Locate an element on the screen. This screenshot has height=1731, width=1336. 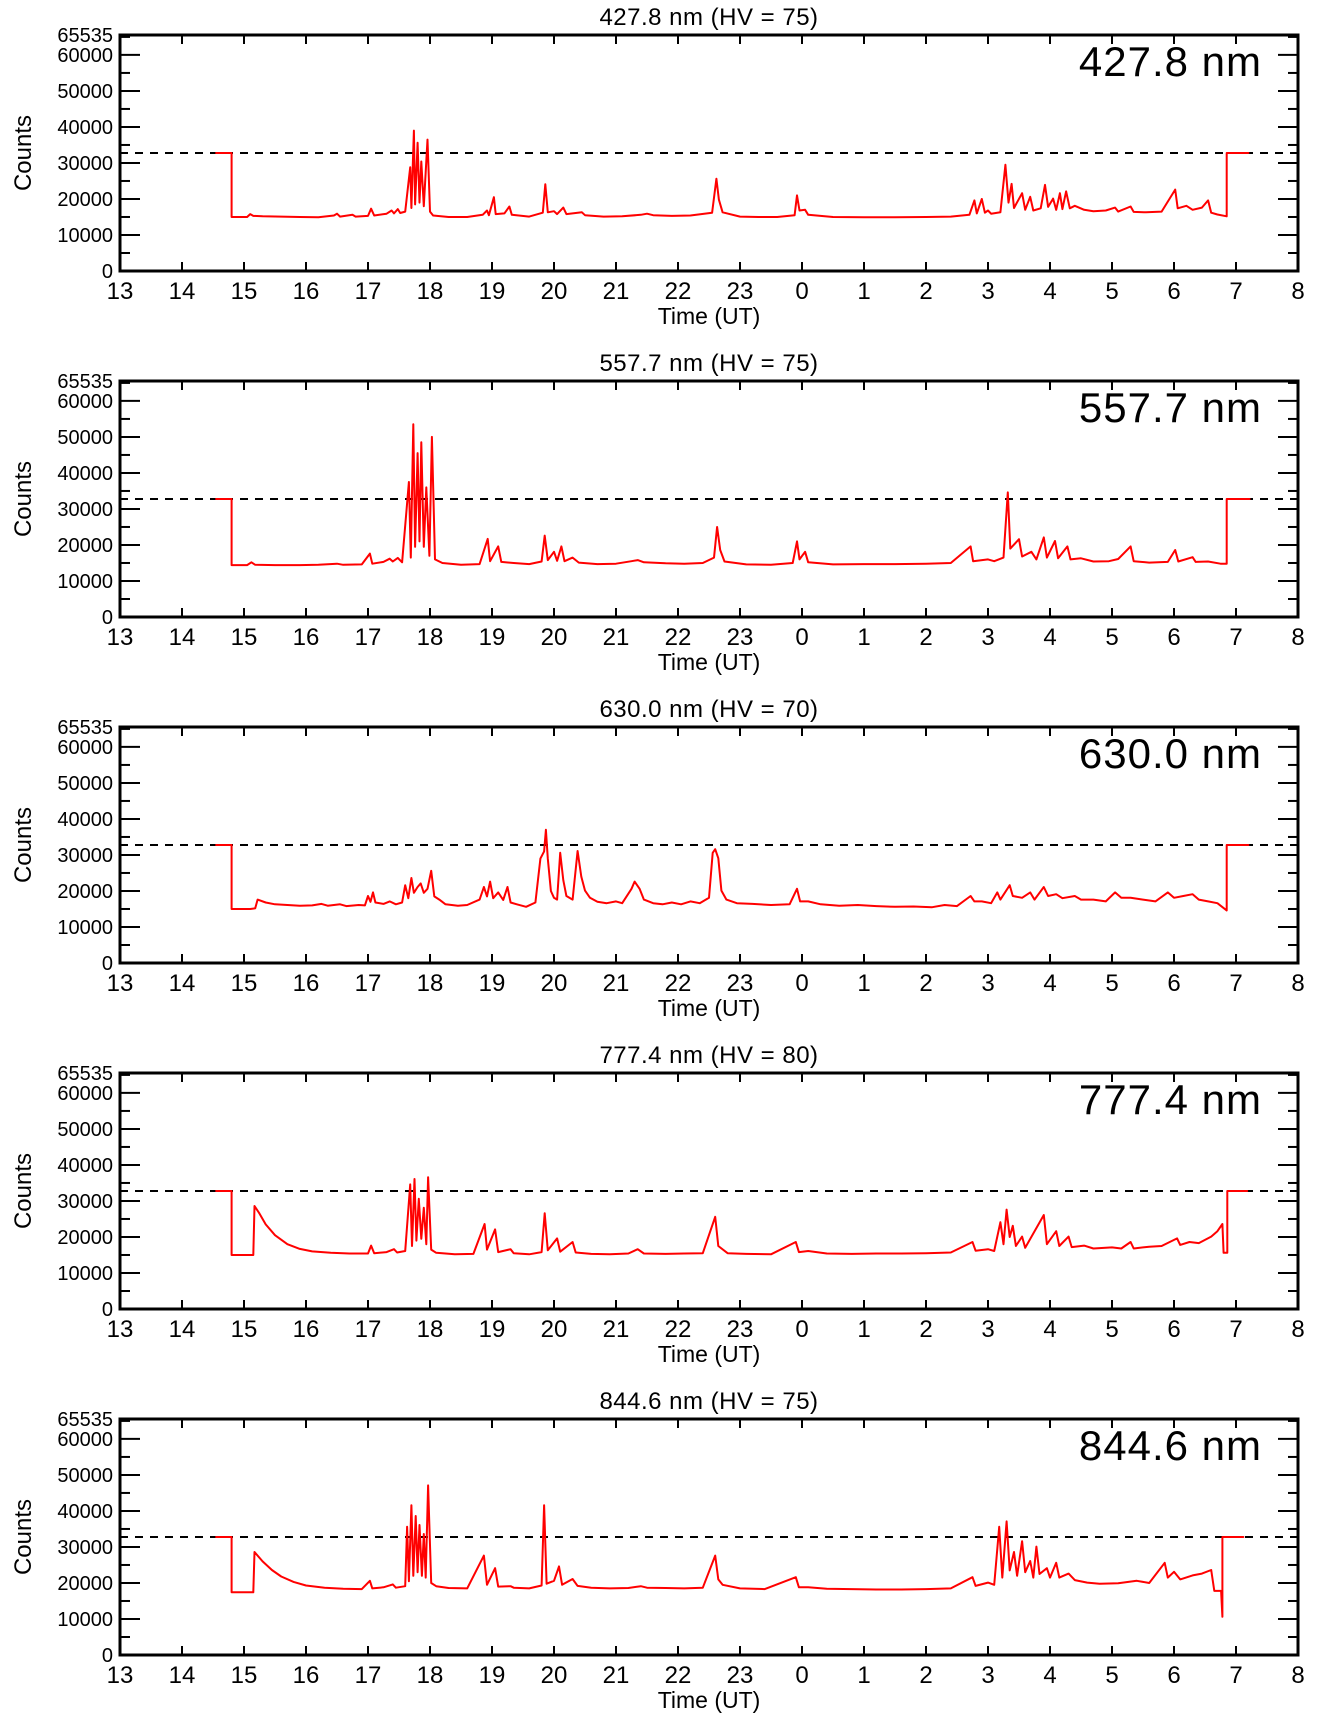
photometer-trace-777.4nm is located at coordinates (732, 1216).